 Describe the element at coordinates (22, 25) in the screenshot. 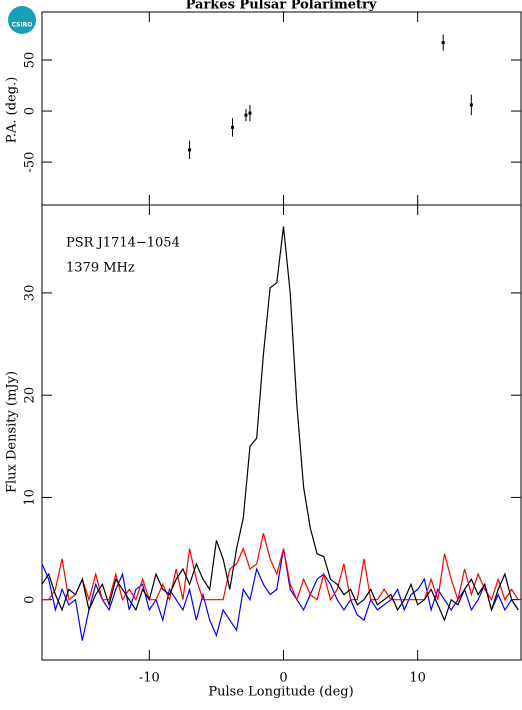

I see `logo-text: CSIRO` at that location.